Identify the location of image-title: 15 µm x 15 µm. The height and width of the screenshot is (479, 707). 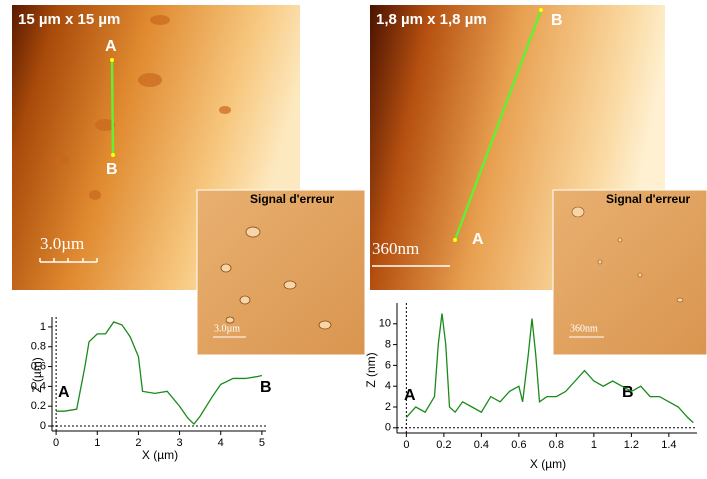
(69, 19).